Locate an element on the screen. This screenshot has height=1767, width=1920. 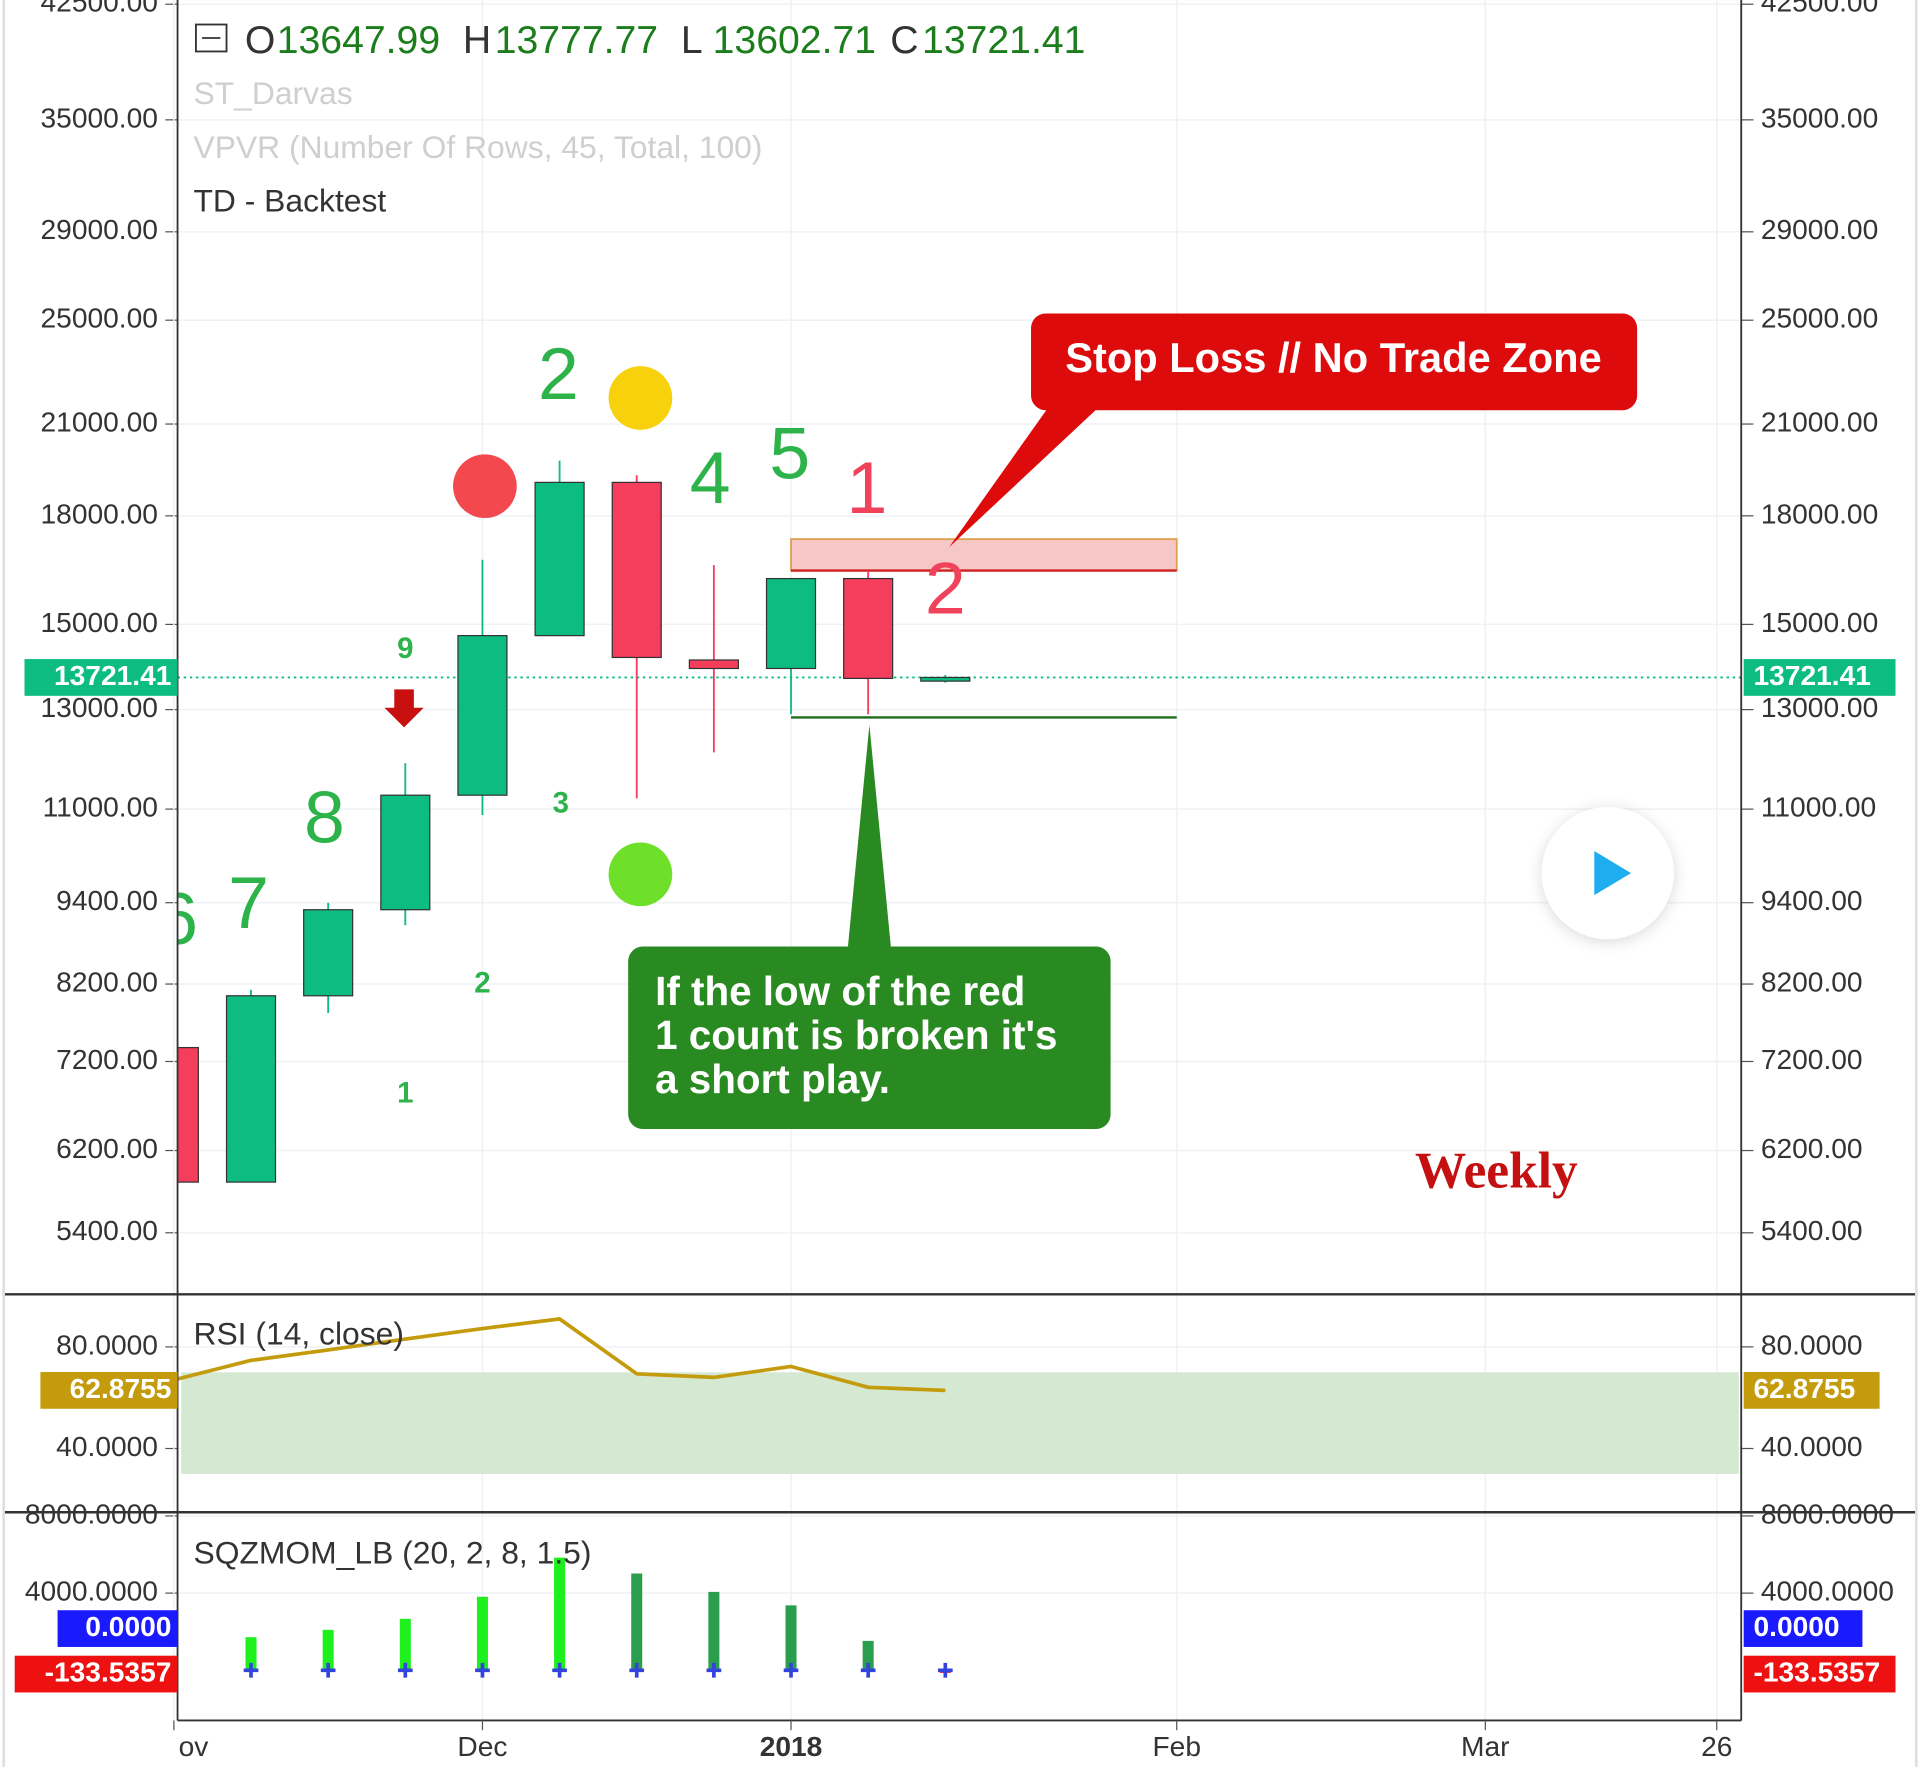
y-tick-label: 29000.00 is located at coordinates (99, 229).